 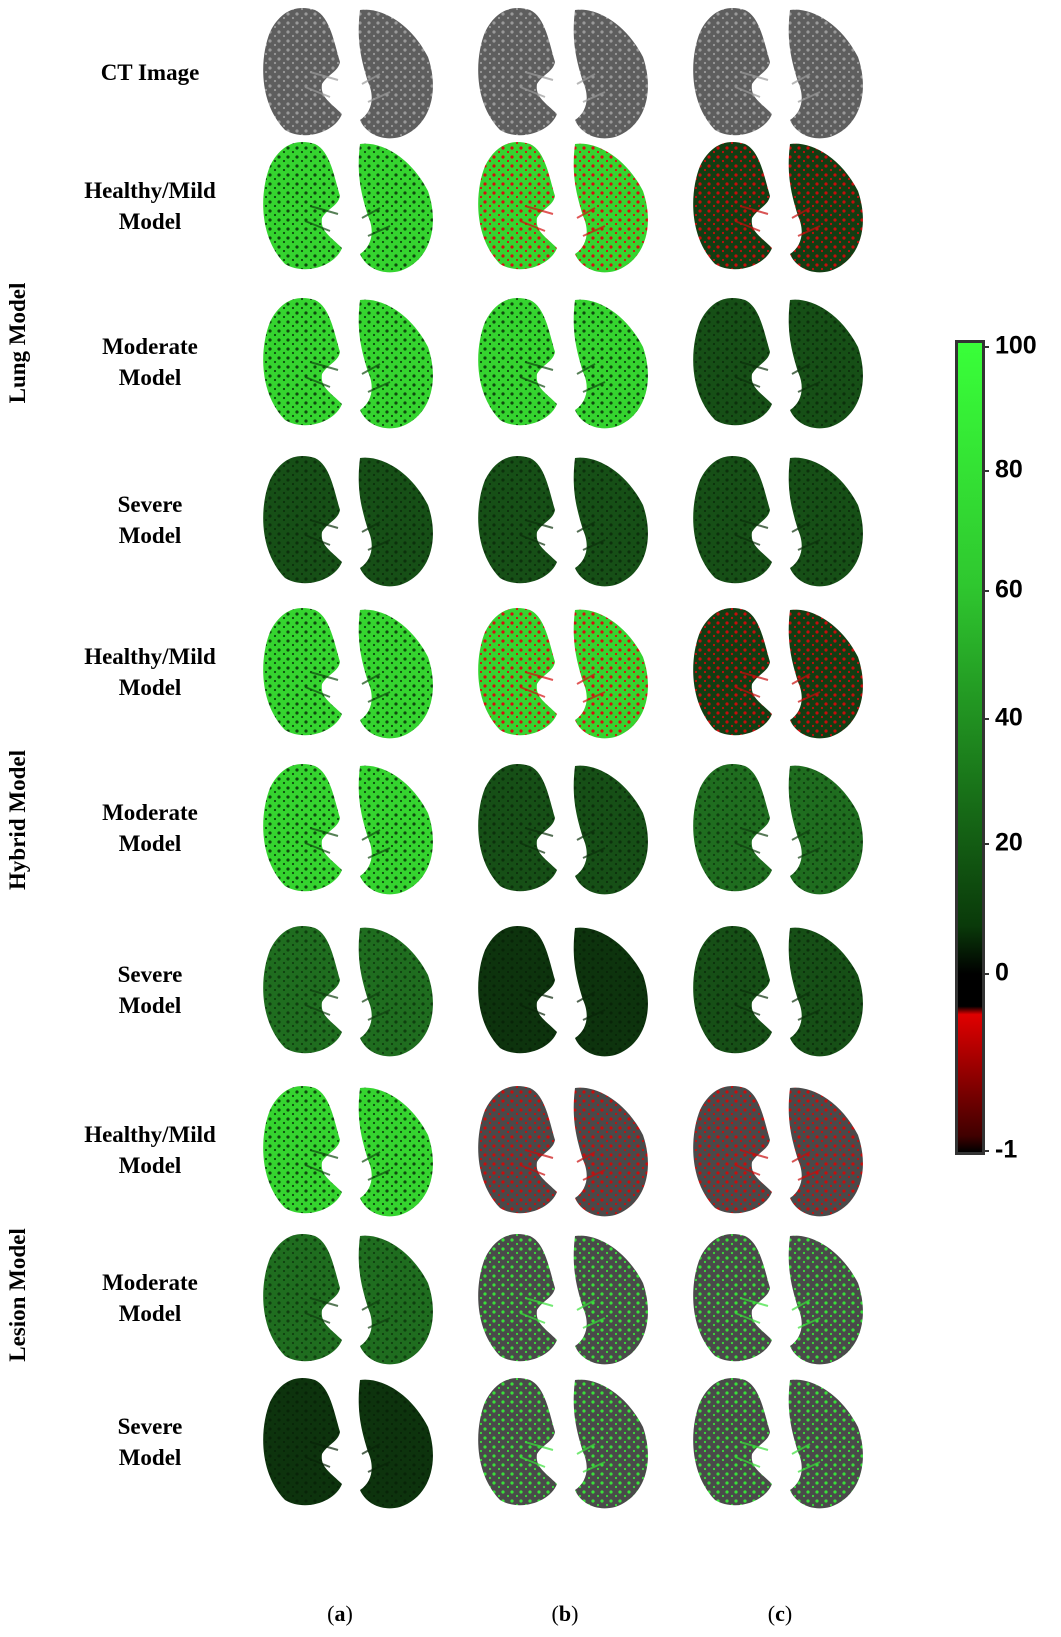 What do you see at coordinates (1006, 1149) in the screenshot?
I see `colorbar-tick-label: -1` at bounding box center [1006, 1149].